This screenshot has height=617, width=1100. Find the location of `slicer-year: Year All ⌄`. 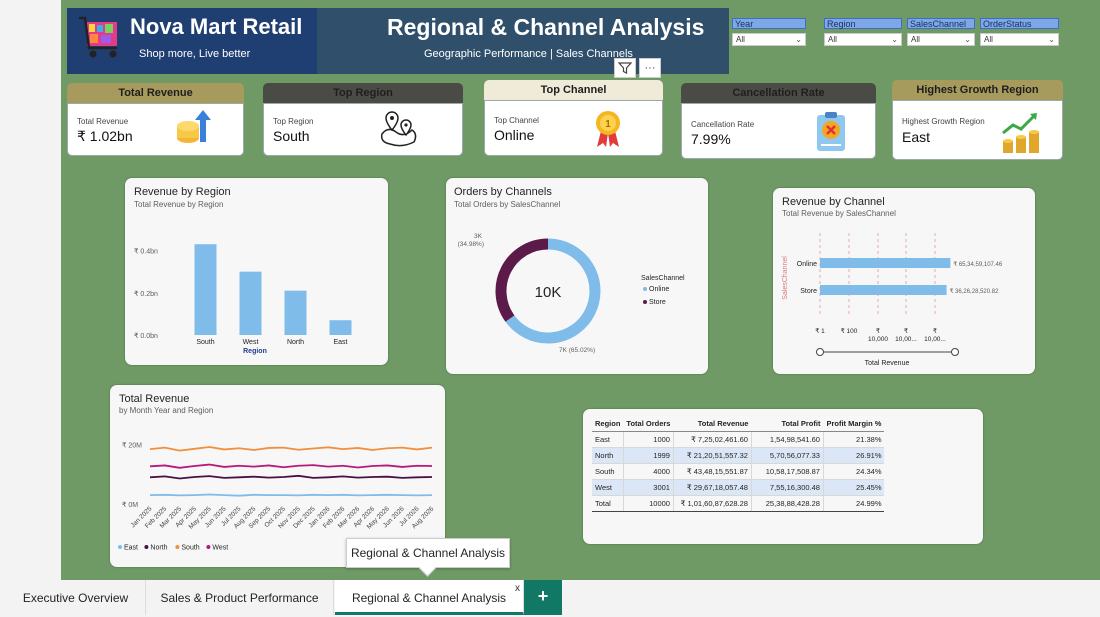

slicer-year: Year All ⌄ is located at coordinates (769, 32).